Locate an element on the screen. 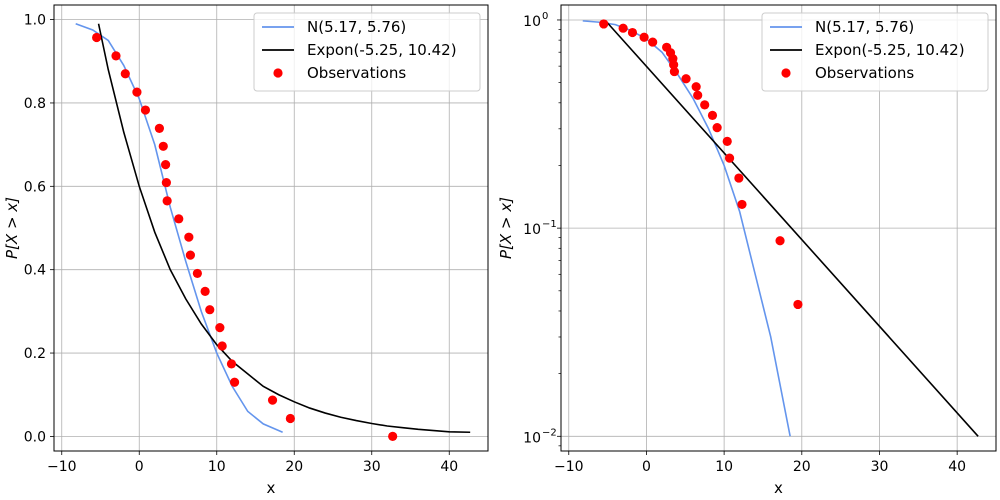 The image size is (1000, 500). y-tick-label: 0.0 is located at coordinates (35, 437).